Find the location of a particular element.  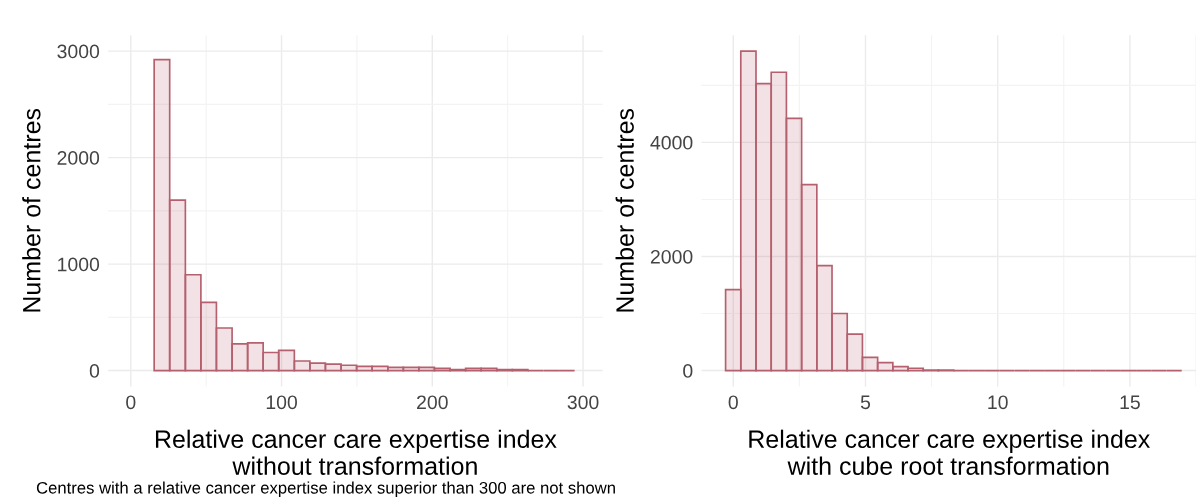

x-tick-label: 100 is located at coordinates (281, 402).